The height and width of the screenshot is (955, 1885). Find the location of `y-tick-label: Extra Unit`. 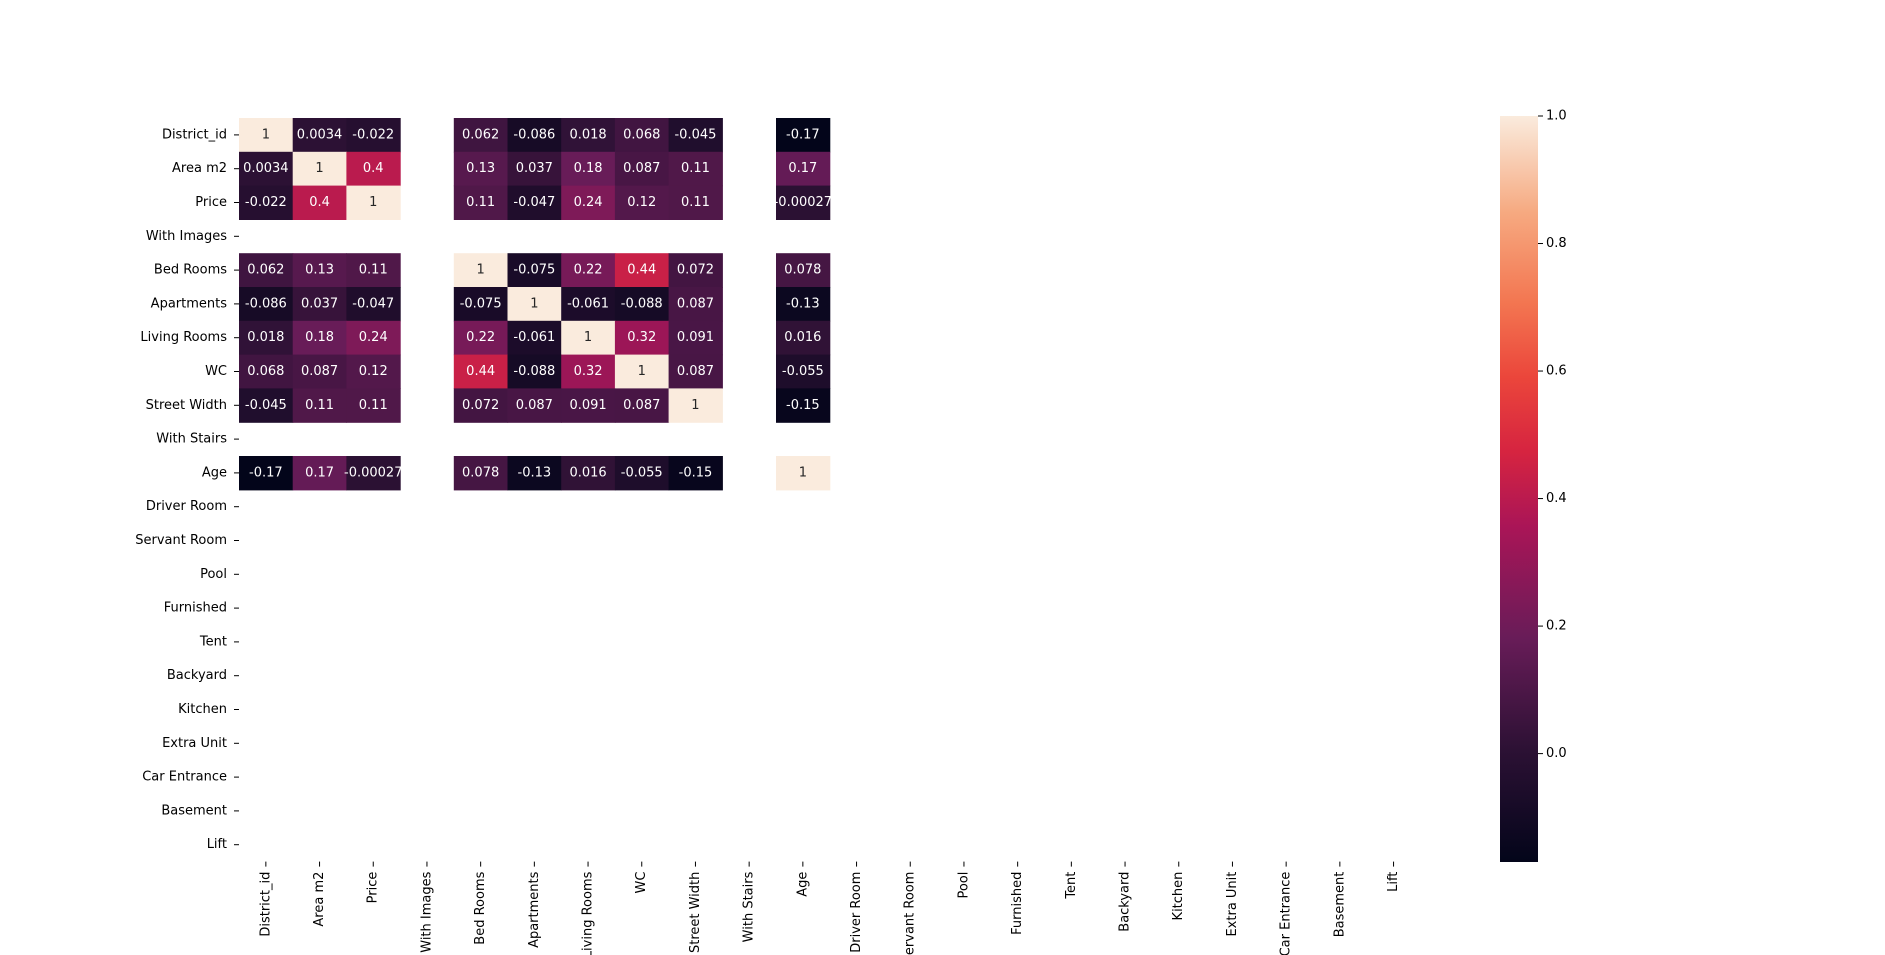

y-tick-label: Extra Unit is located at coordinates (194, 743).